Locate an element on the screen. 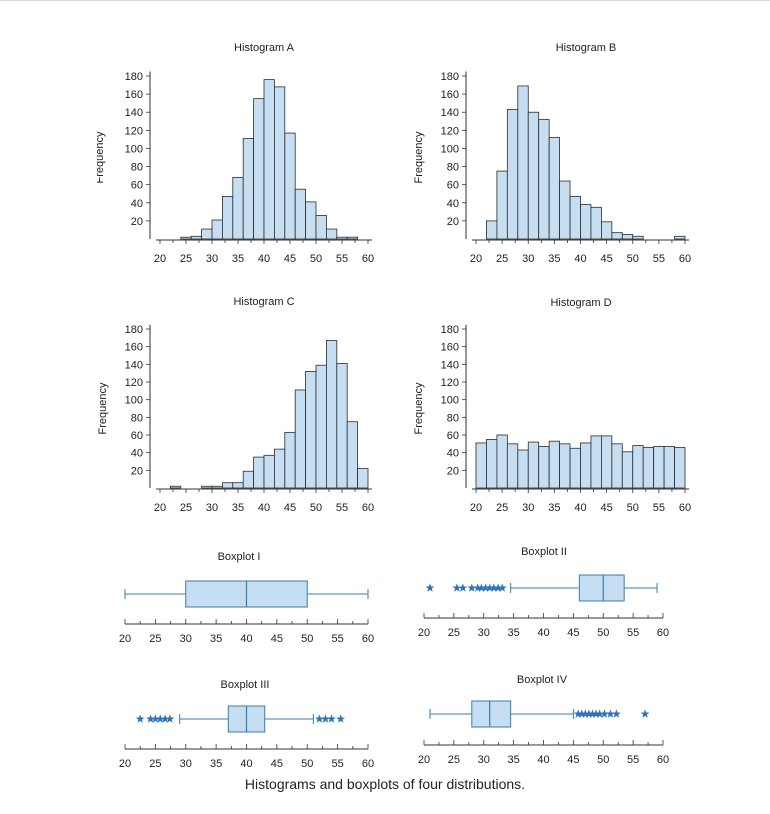 This screenshot has height=814, width=770. chart-title: Histogram B is located at coordinates (586, 48).